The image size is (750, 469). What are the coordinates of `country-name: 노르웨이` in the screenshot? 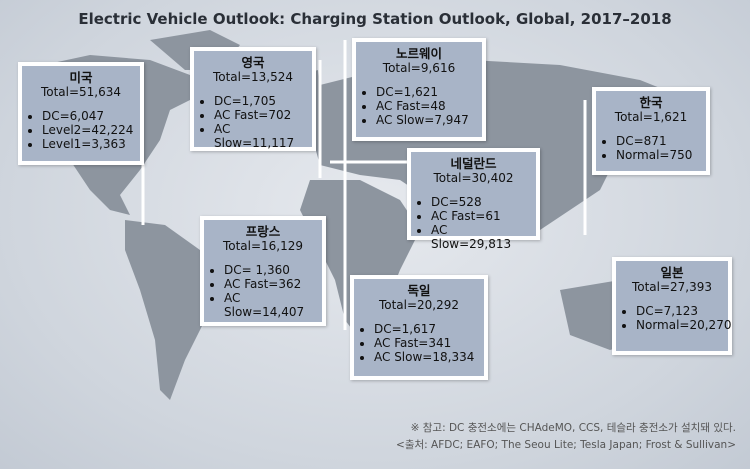 It's located at (418, 53).